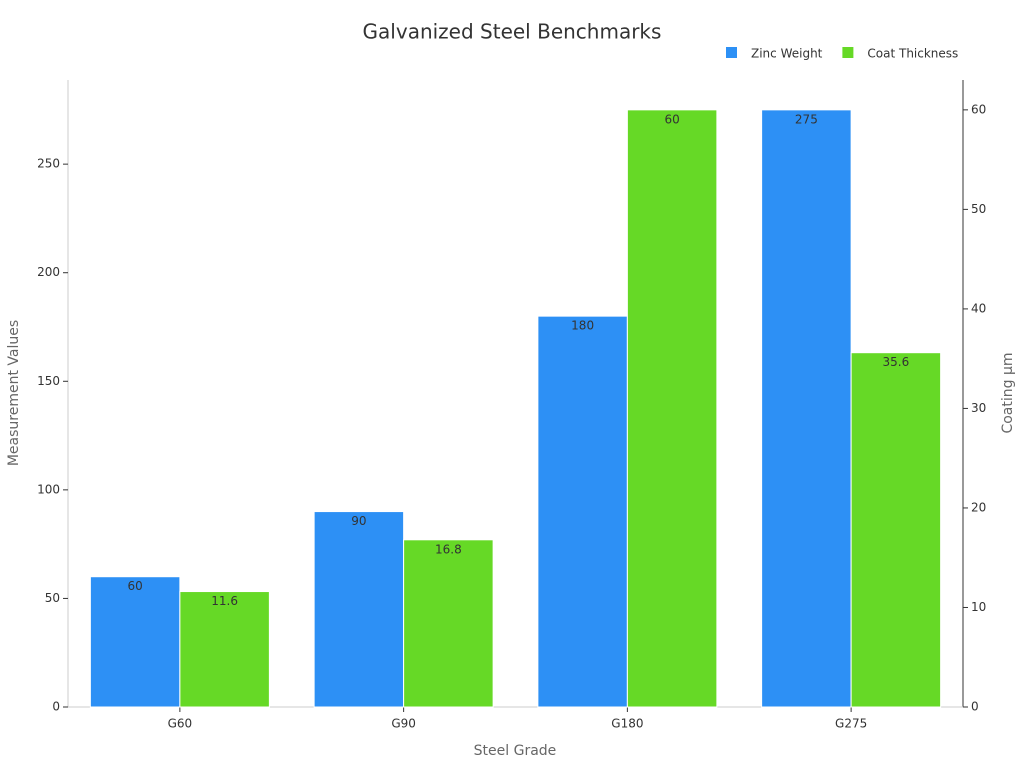 This screenshot has height=768, width=1024. Describe the element at coordinates (851, 724) in the screenshot. I see `x-tick-label: G275` at that location.